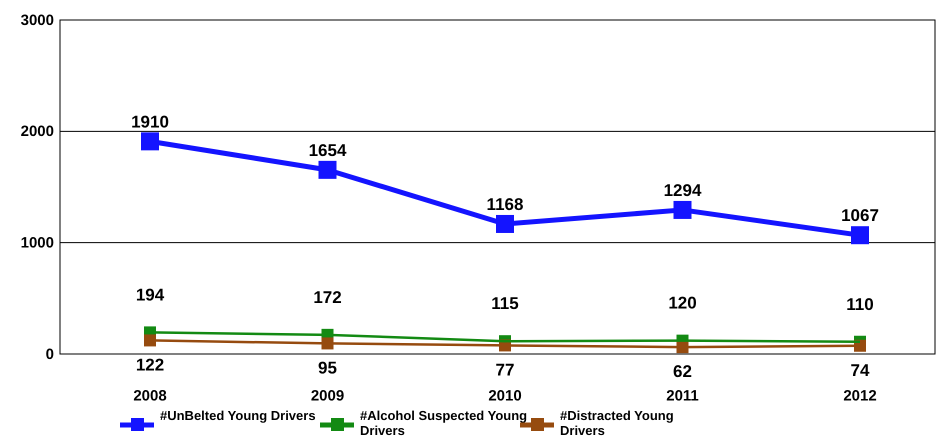  Describe the element at coordinates (327, 297) in the screenshot. I see `data-label: 172` at that location.